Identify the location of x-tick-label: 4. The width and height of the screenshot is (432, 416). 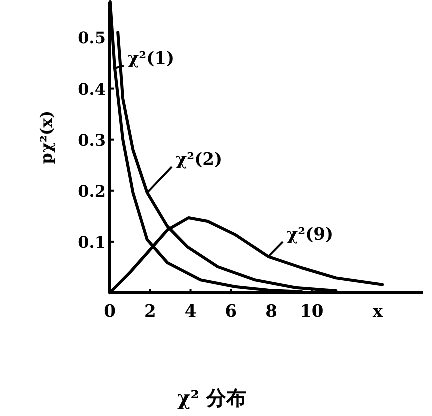
(190, 312).